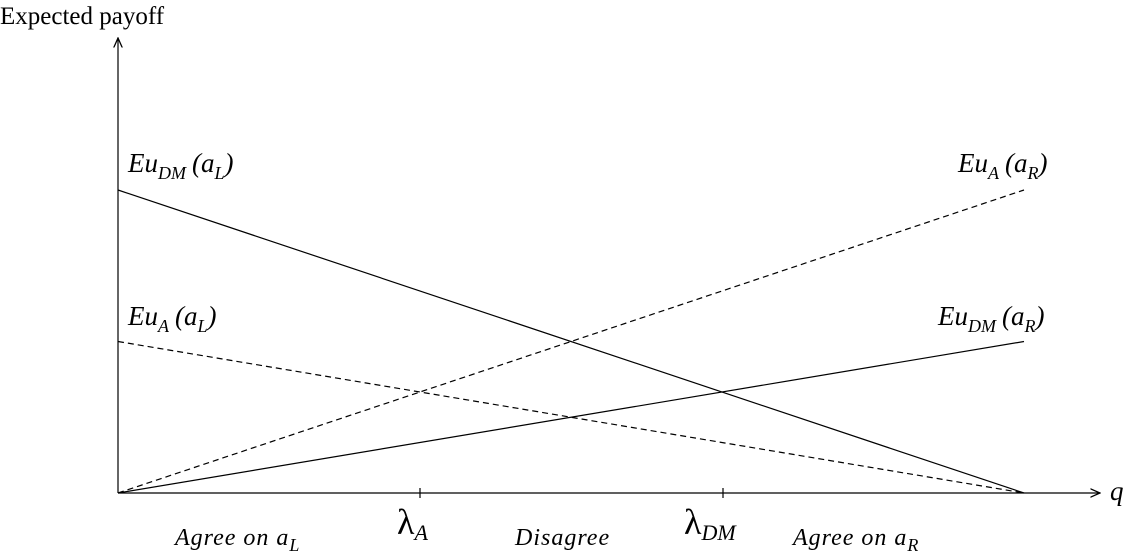 The image size is (1130, 559). I want to click on threshold-lambda-a: λA, so click(412, 523).